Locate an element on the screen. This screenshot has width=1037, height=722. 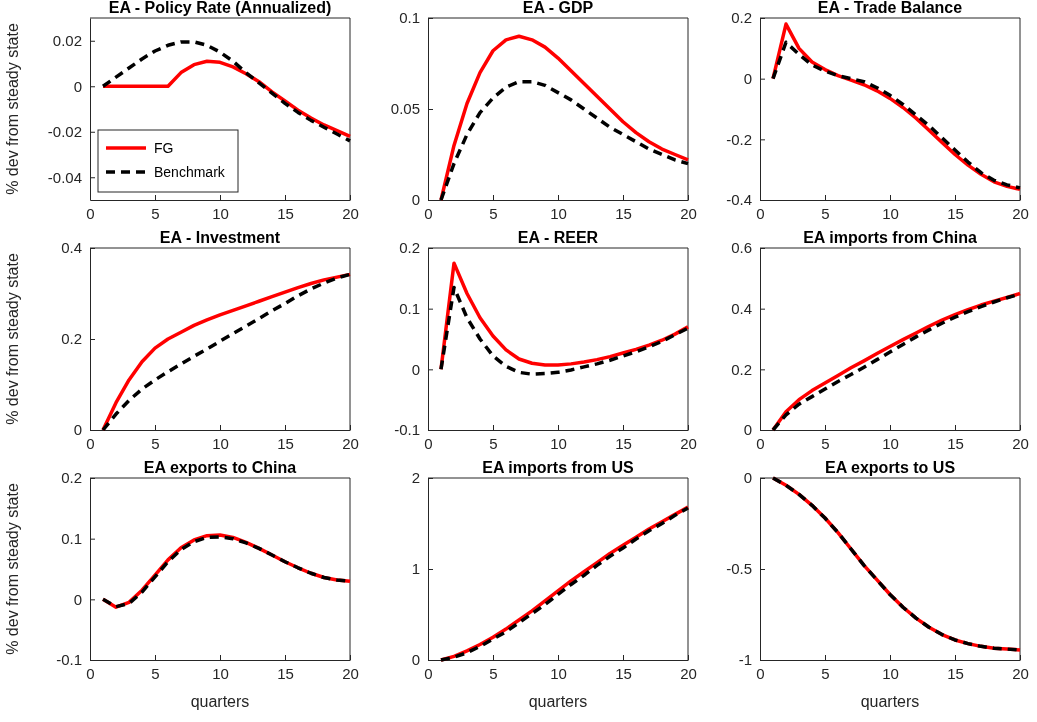
chart-title: EA imports from China is located at coordinates (890, 237).